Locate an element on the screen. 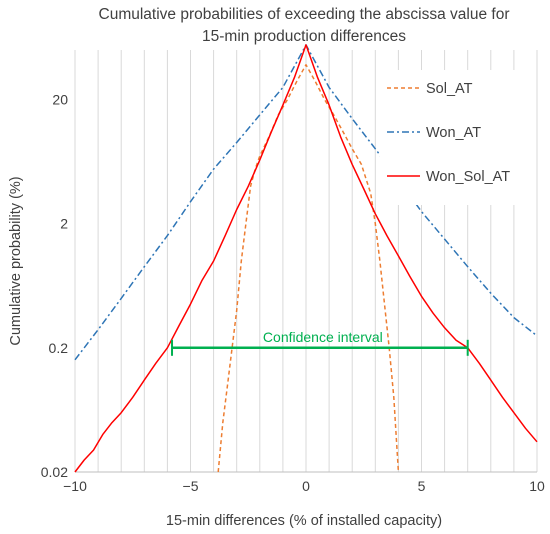 The width and height of the screenshot is (550, 534). confidence-interval: Confidence interval is located at coordinates (320, 342).